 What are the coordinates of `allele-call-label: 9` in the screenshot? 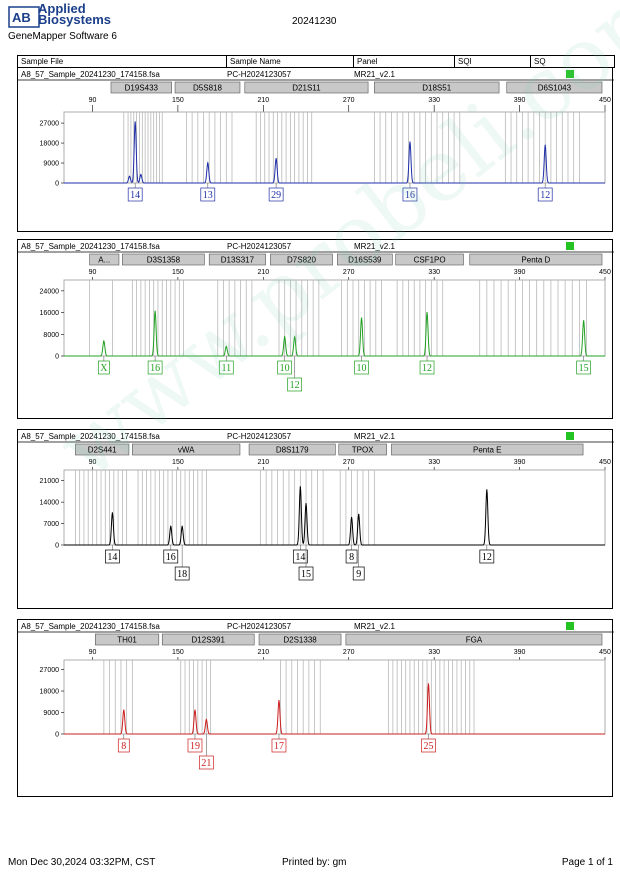 It's located at (358, 574).